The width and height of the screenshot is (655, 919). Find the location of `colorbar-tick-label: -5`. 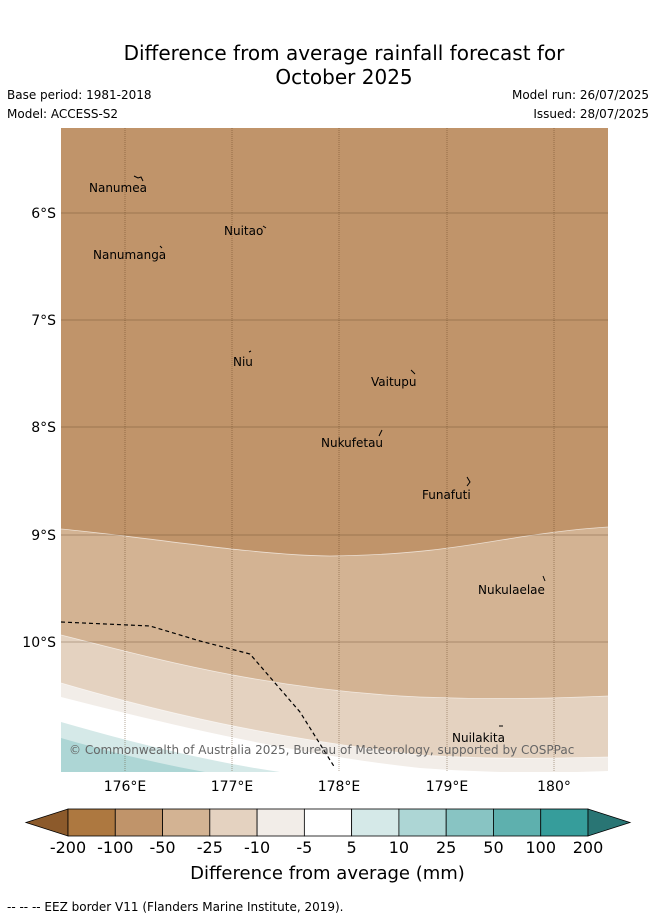

colorbar-tick-label: -5 is located at coordinates (304, 847).